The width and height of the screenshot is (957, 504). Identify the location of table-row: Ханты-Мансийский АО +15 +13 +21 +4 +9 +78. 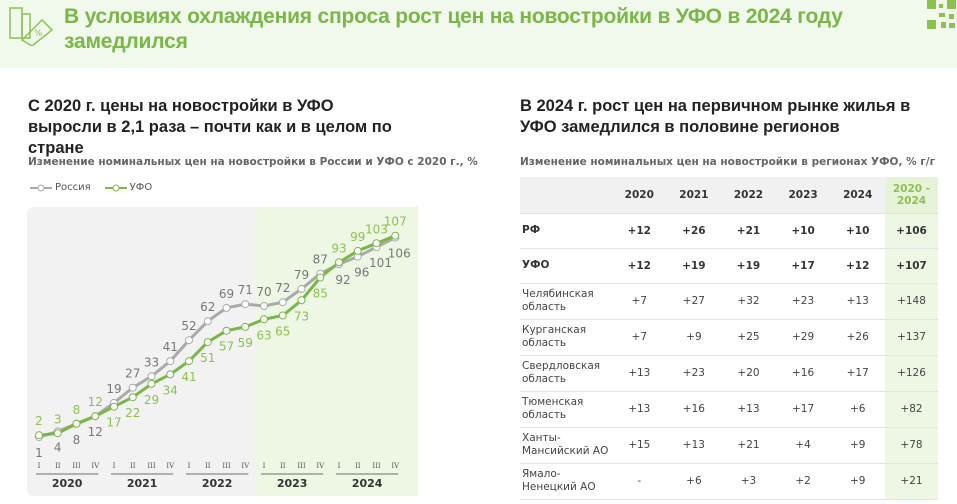
(729, 445).